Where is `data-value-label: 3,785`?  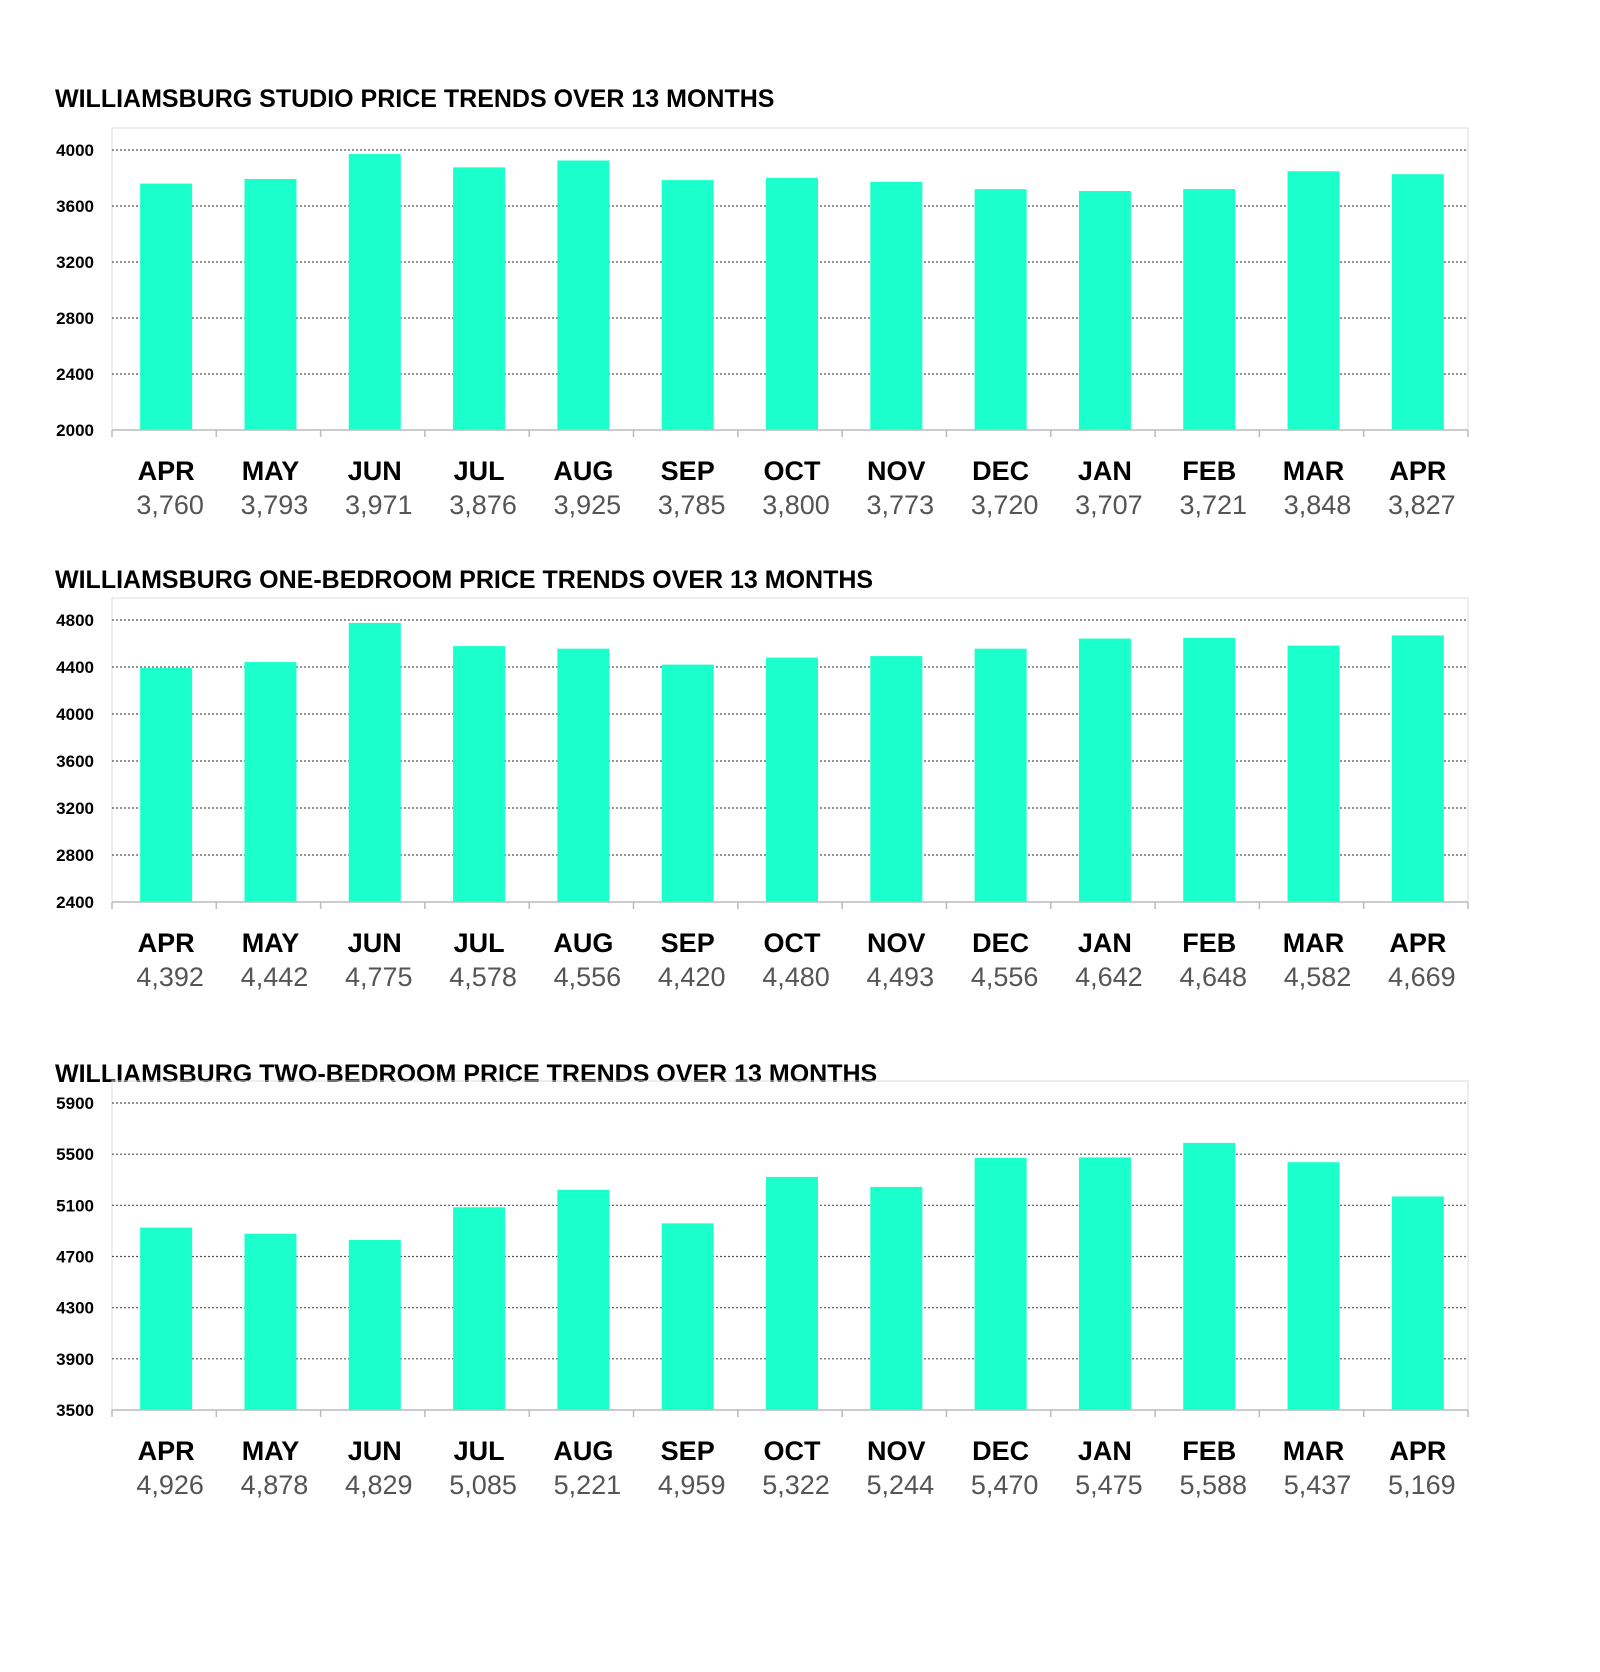 data-value-label: 3,785 is located at coordinates (692, 505).